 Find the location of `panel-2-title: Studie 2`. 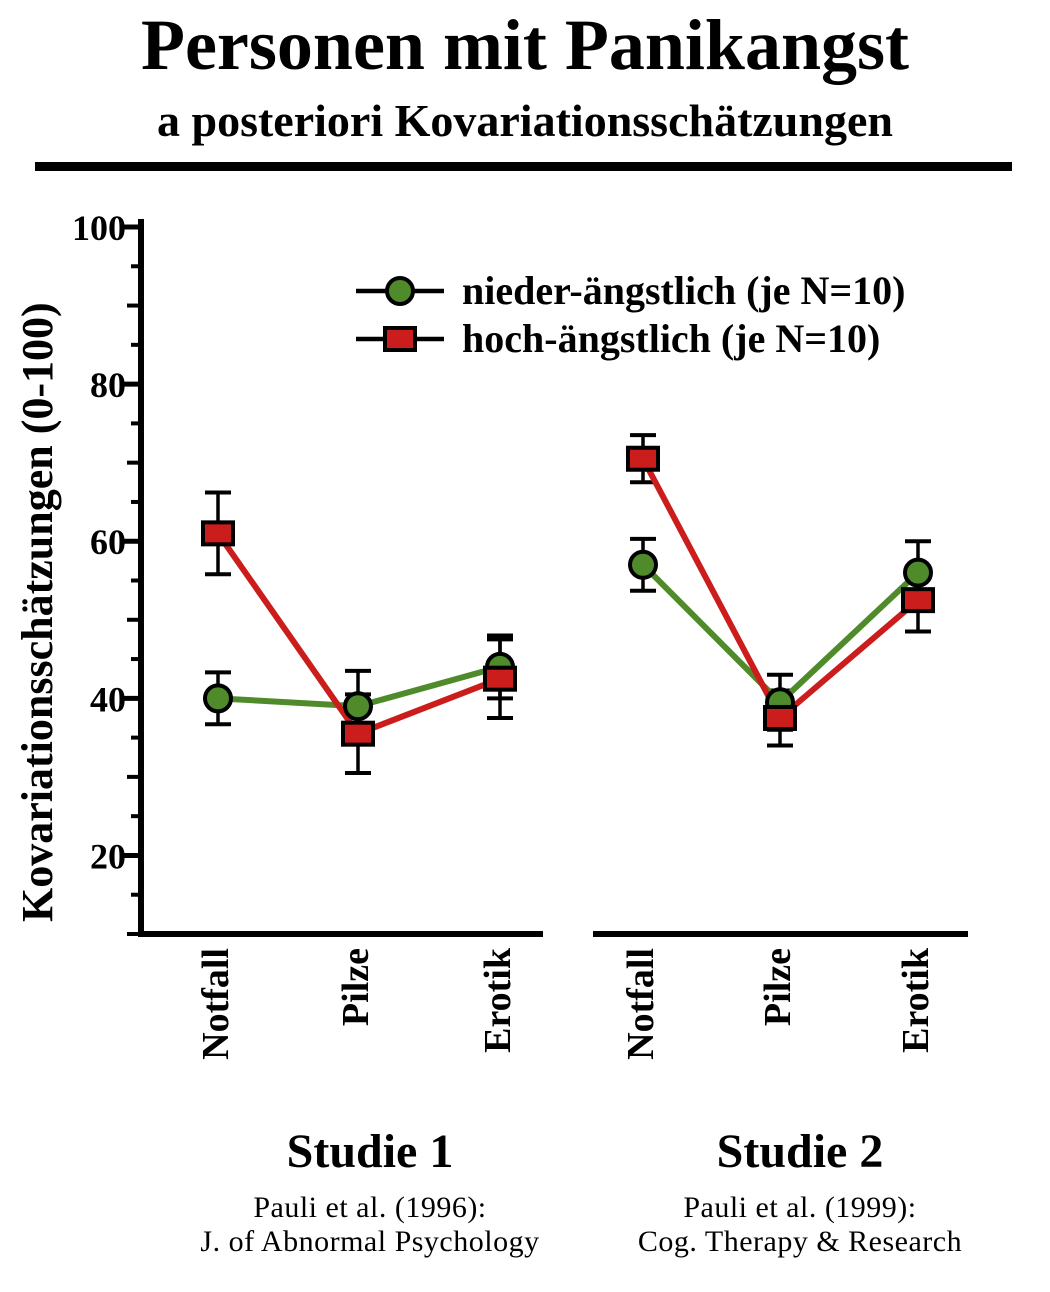

panel-2-title: Studie 2 is located at coordinates (800, 1151).